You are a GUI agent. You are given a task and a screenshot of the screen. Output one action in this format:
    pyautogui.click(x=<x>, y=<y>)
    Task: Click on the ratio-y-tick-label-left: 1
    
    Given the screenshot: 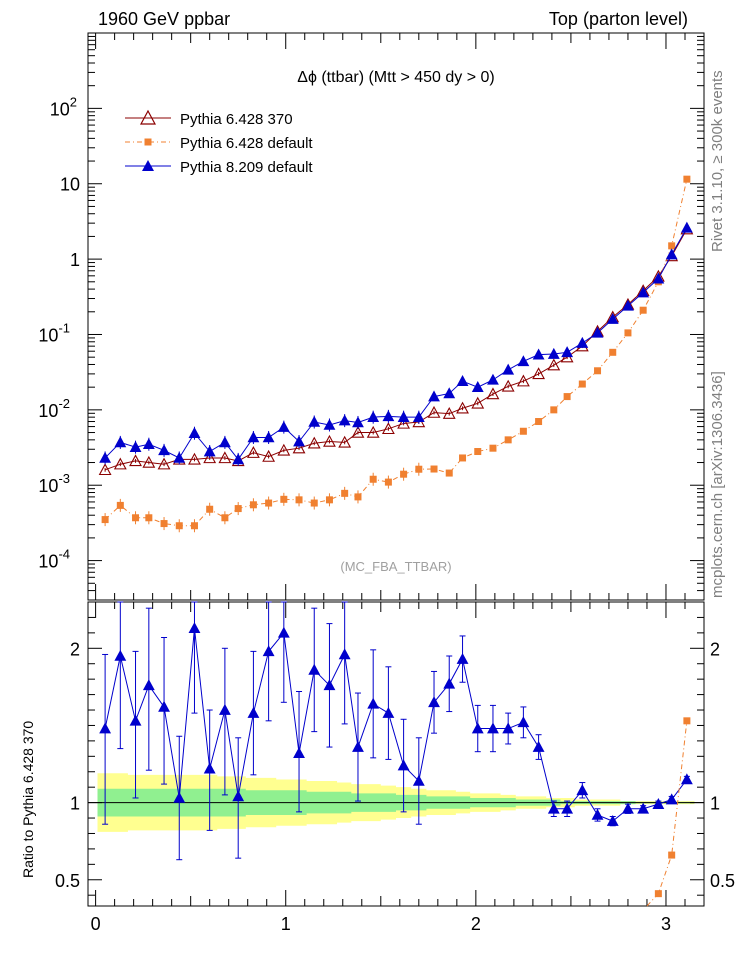 What is the action you would take?
    pyautogui.click(x=75, y=804)
    